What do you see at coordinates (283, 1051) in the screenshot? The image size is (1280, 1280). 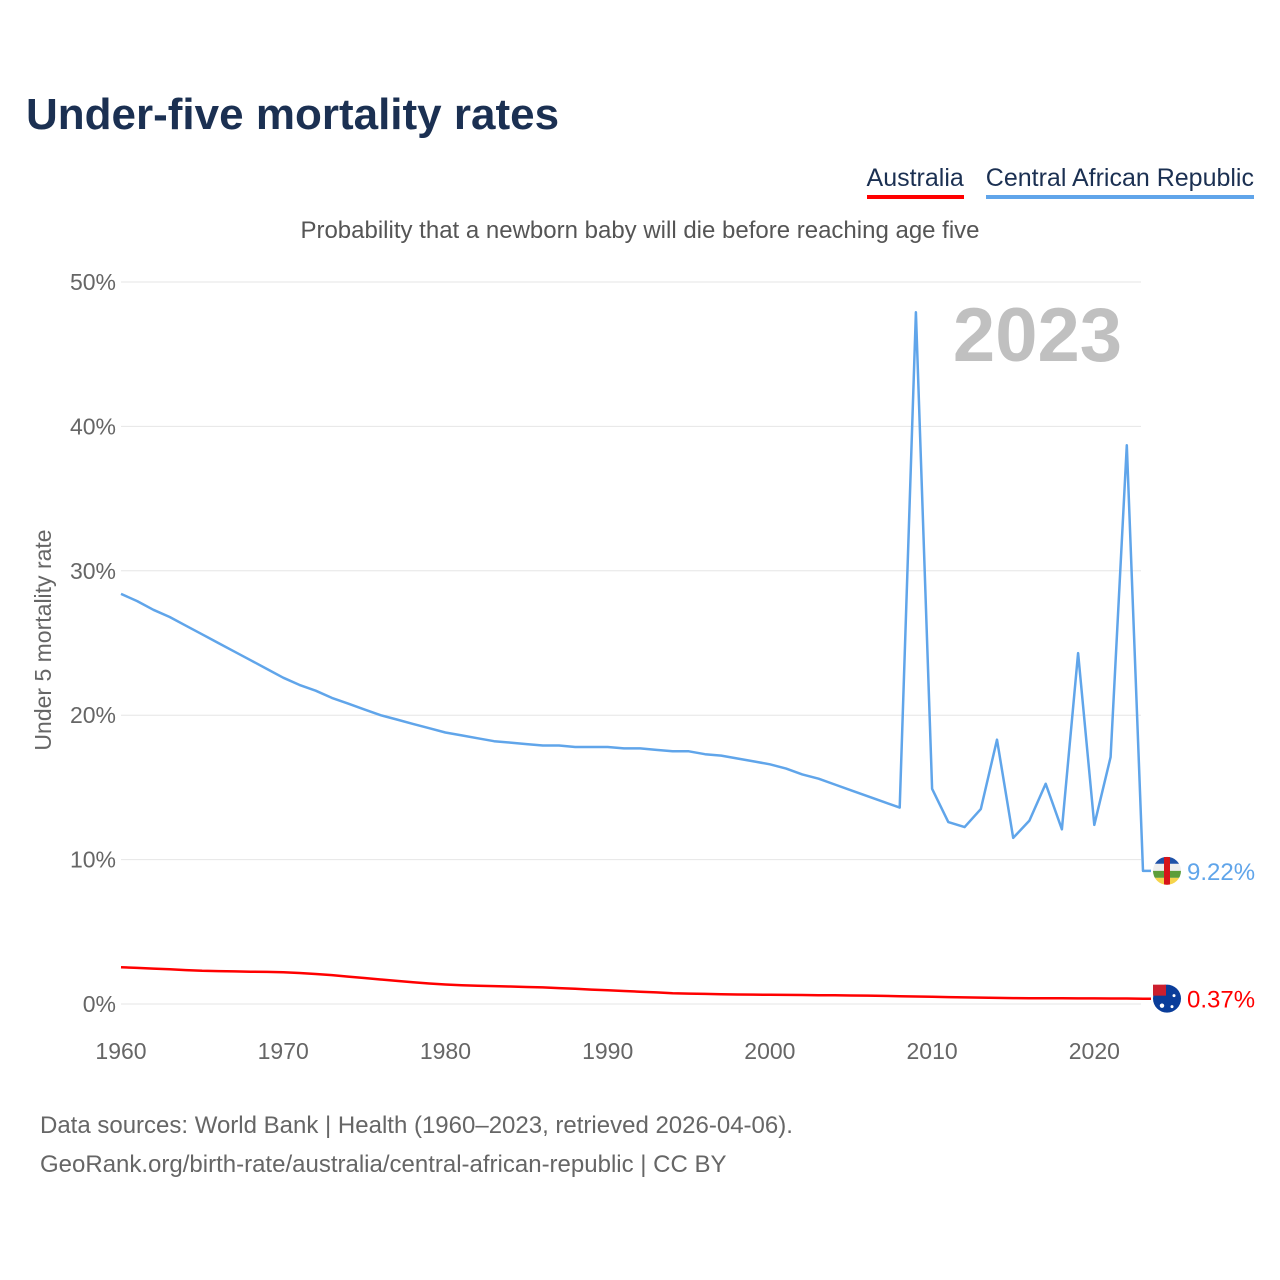 I see `x-tick-label: 1970` at bounding box center [283, 1051].